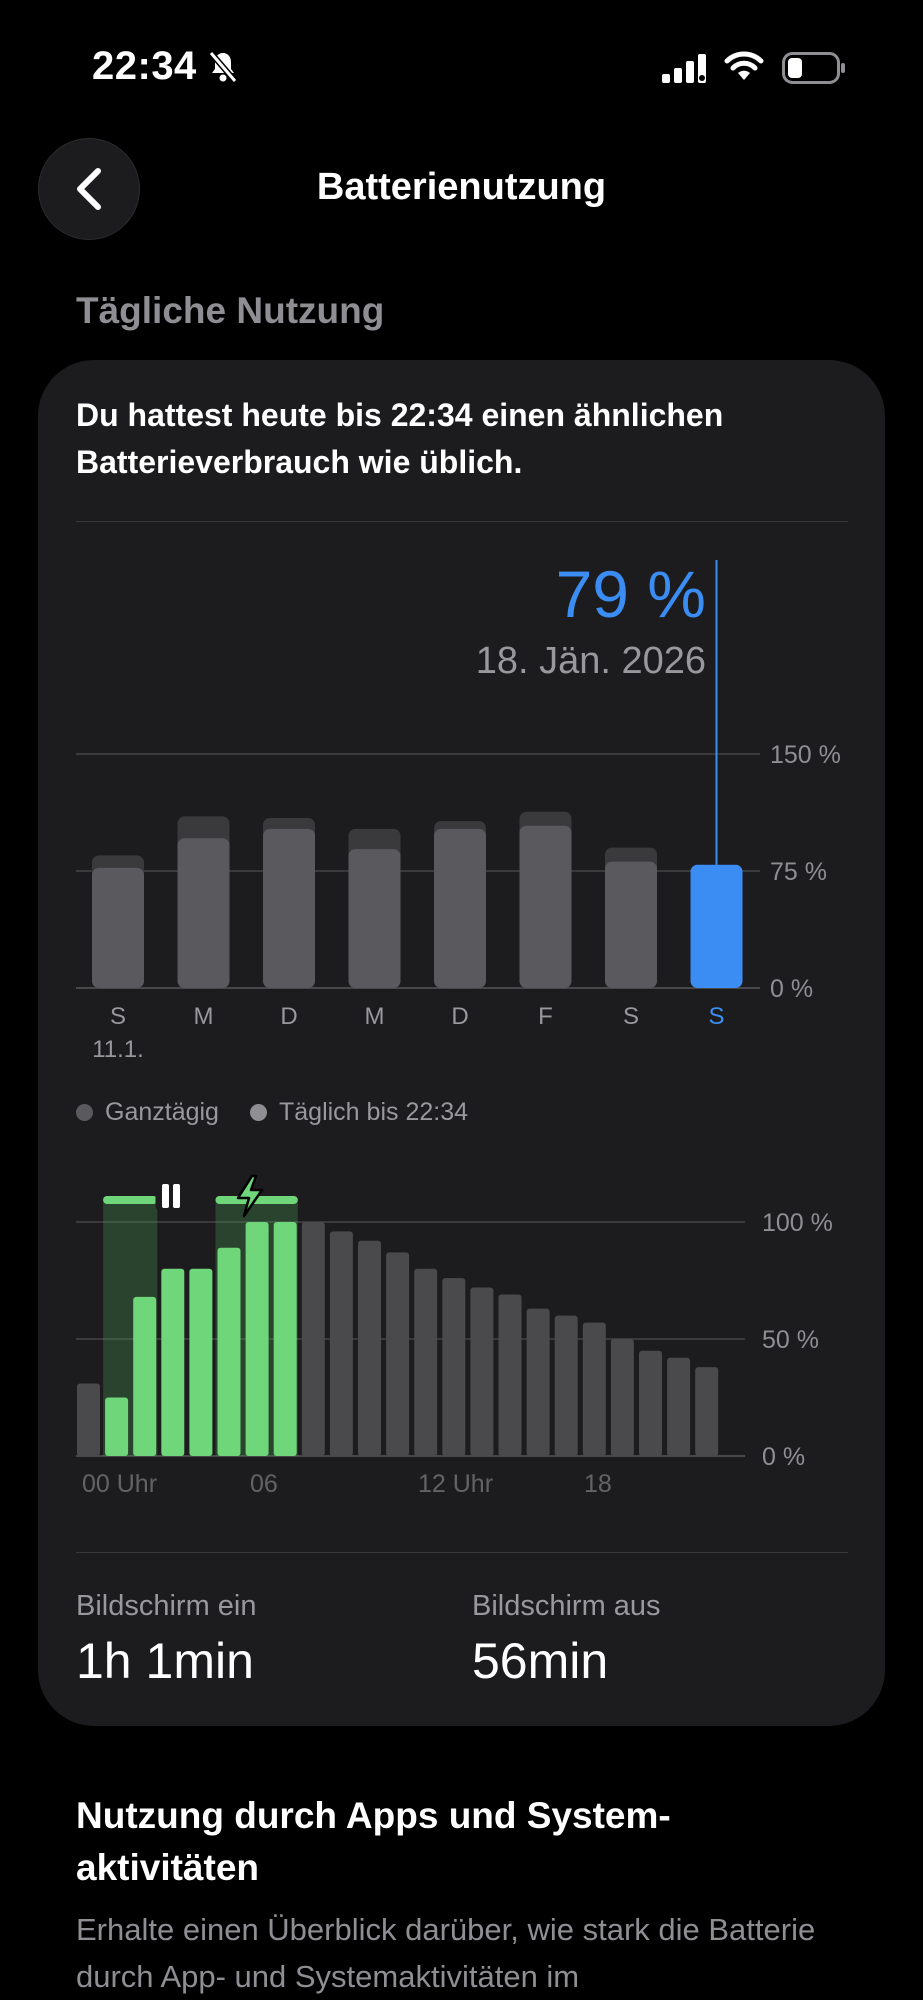 The height and width of the screenshot is (2000, 923). Describe the element at coordinates (744, 68) in the screenshot. I see `wifi-icon` at that location.